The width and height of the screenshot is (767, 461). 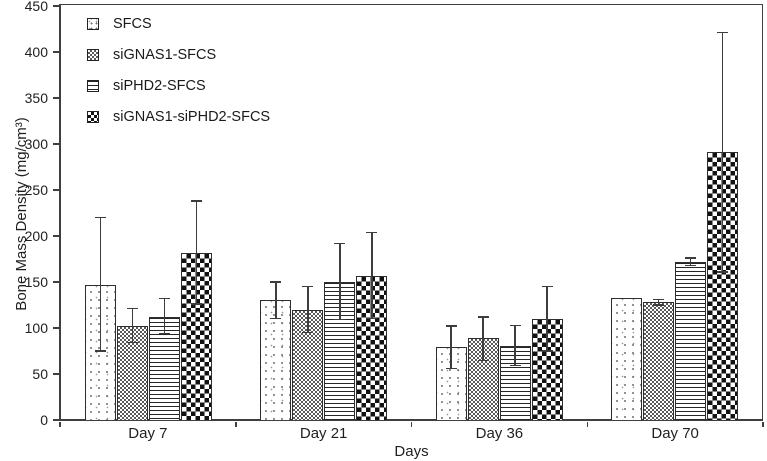 What do you see at coordinates (36, 98) in the screenshot?
I see `y-tick-label: 350` at bounding box center [36, 98].